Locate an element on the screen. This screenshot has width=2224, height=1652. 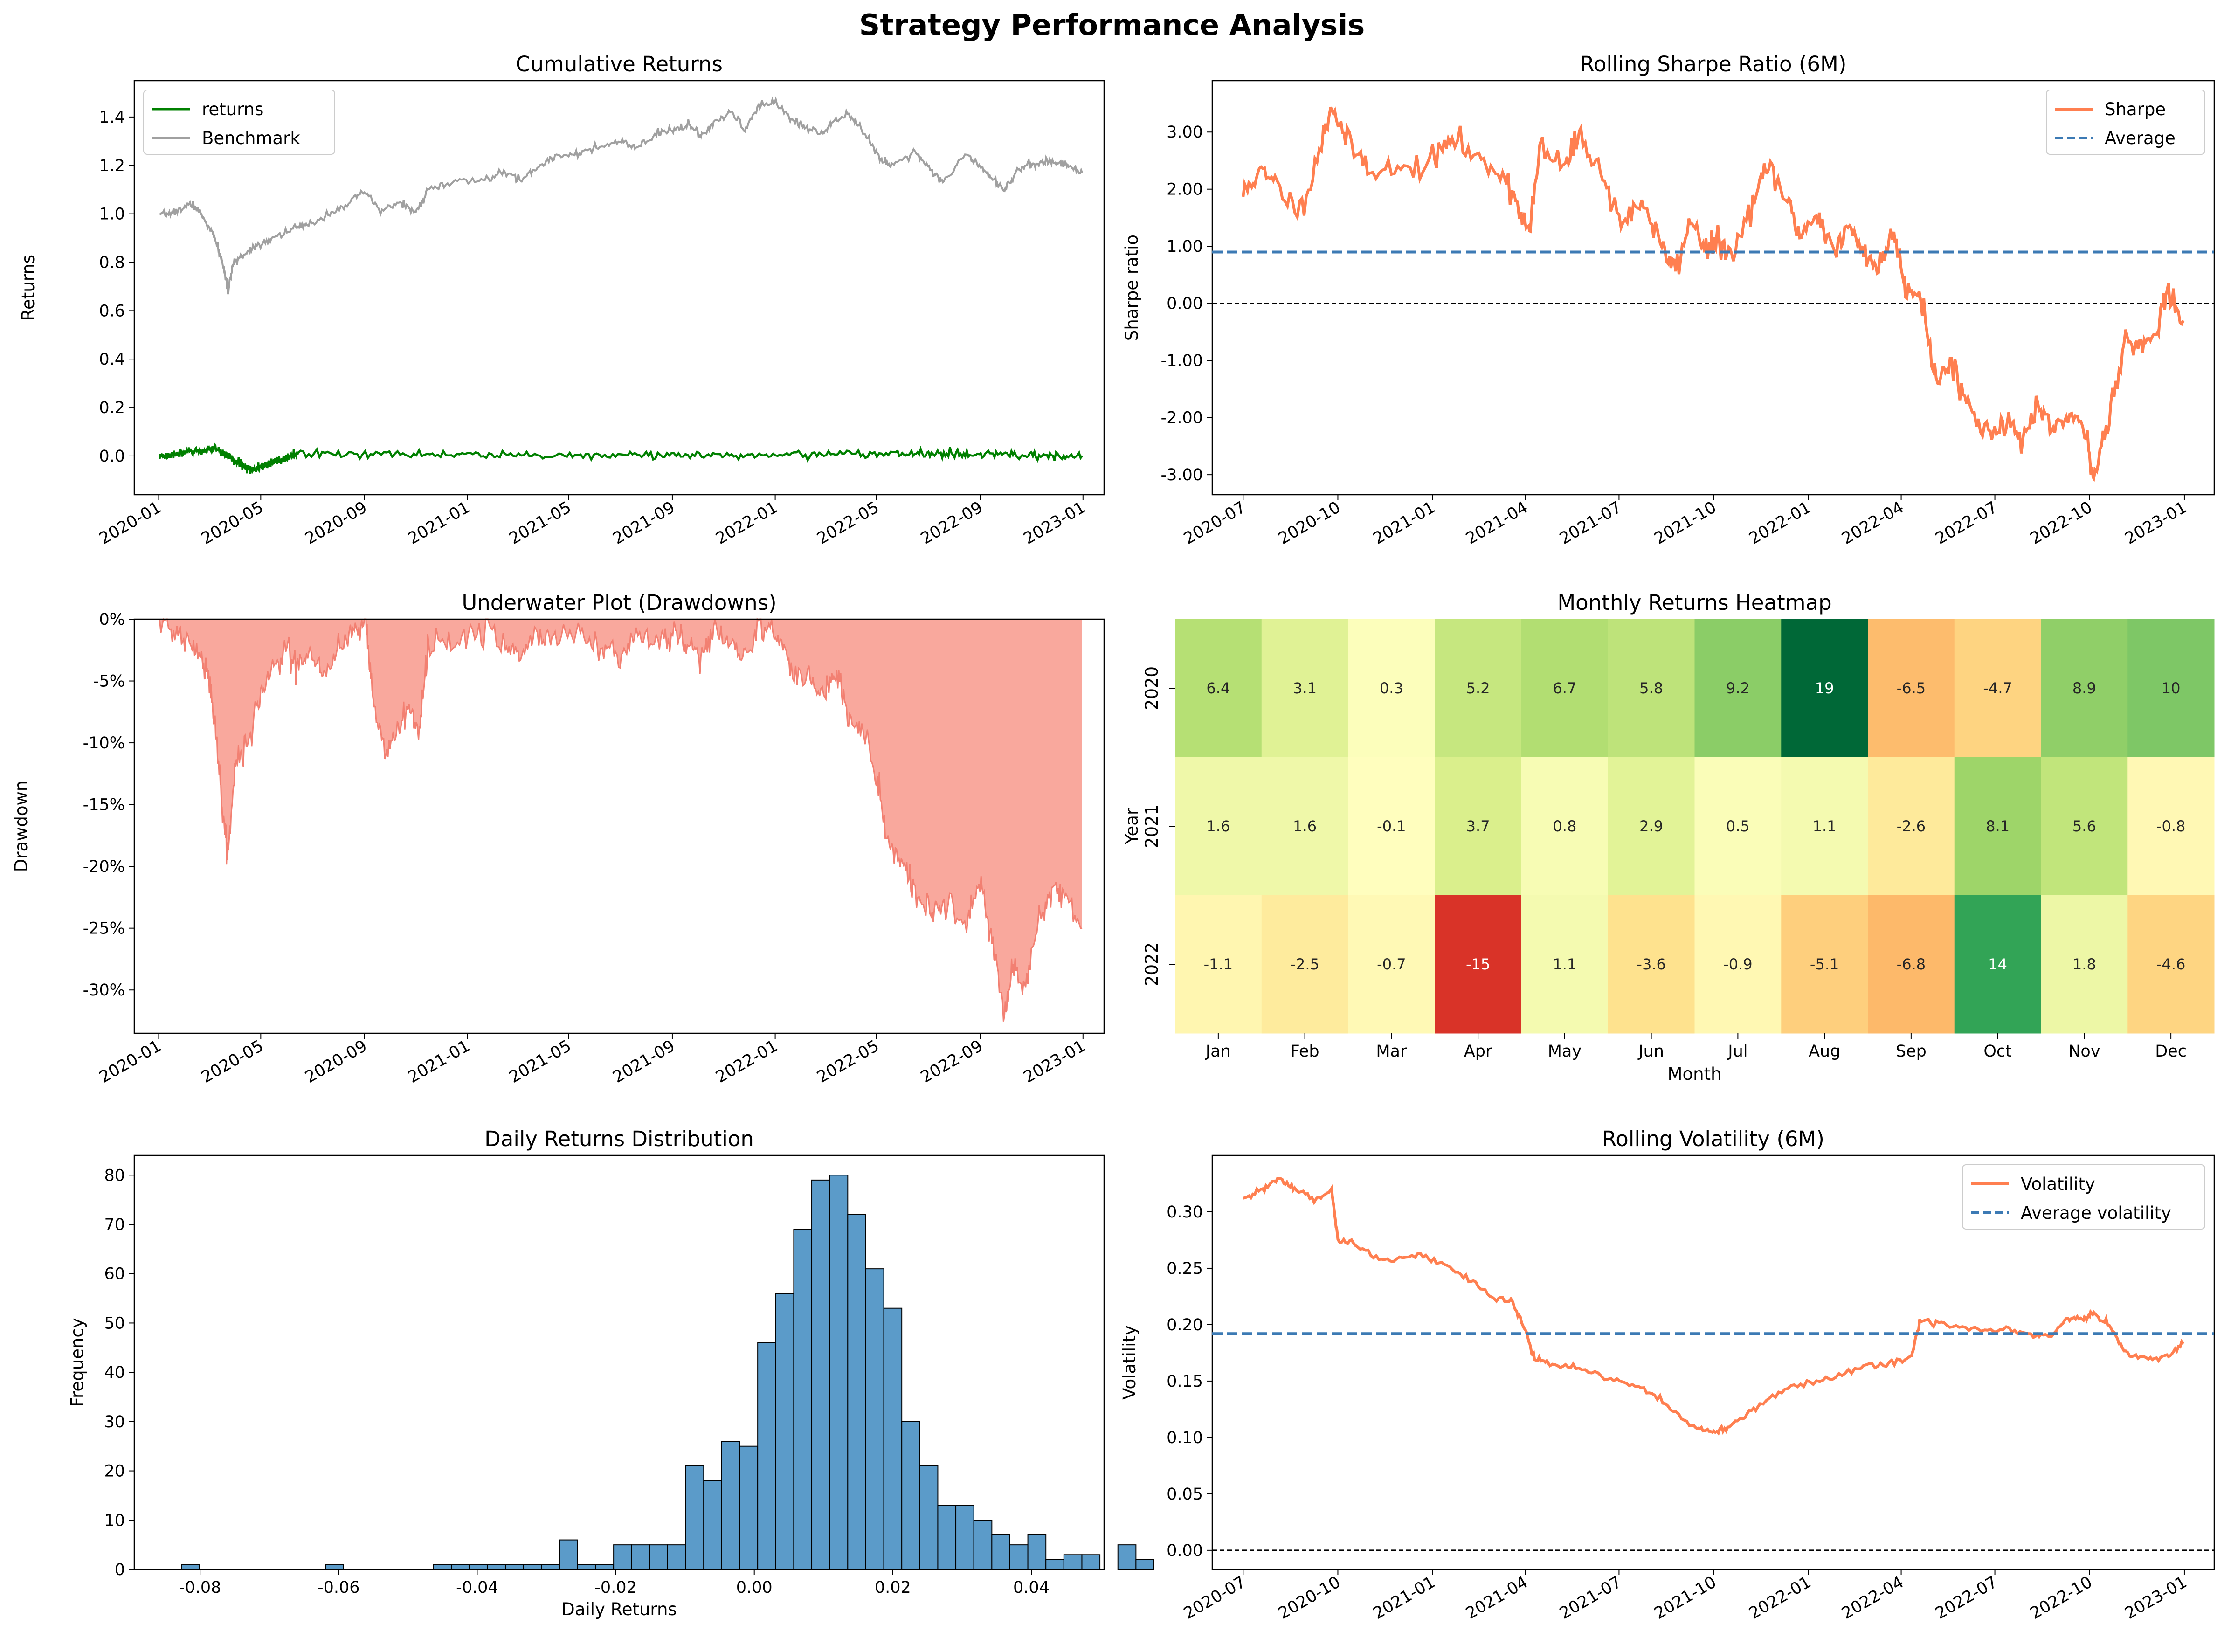
y-tick-label: 50 is located at coordinates (114, 1323).